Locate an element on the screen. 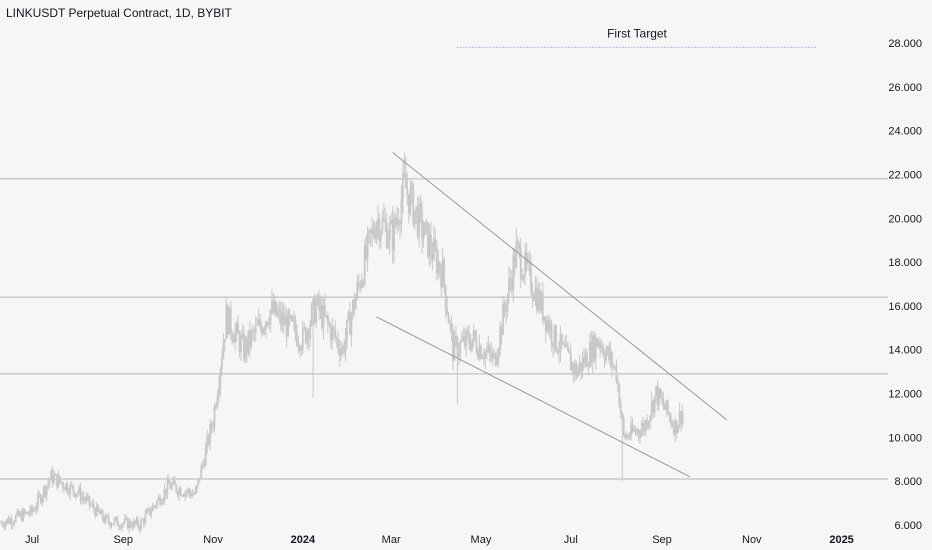  y-tick-label: 8.000 is located at coordinates (908, 482).